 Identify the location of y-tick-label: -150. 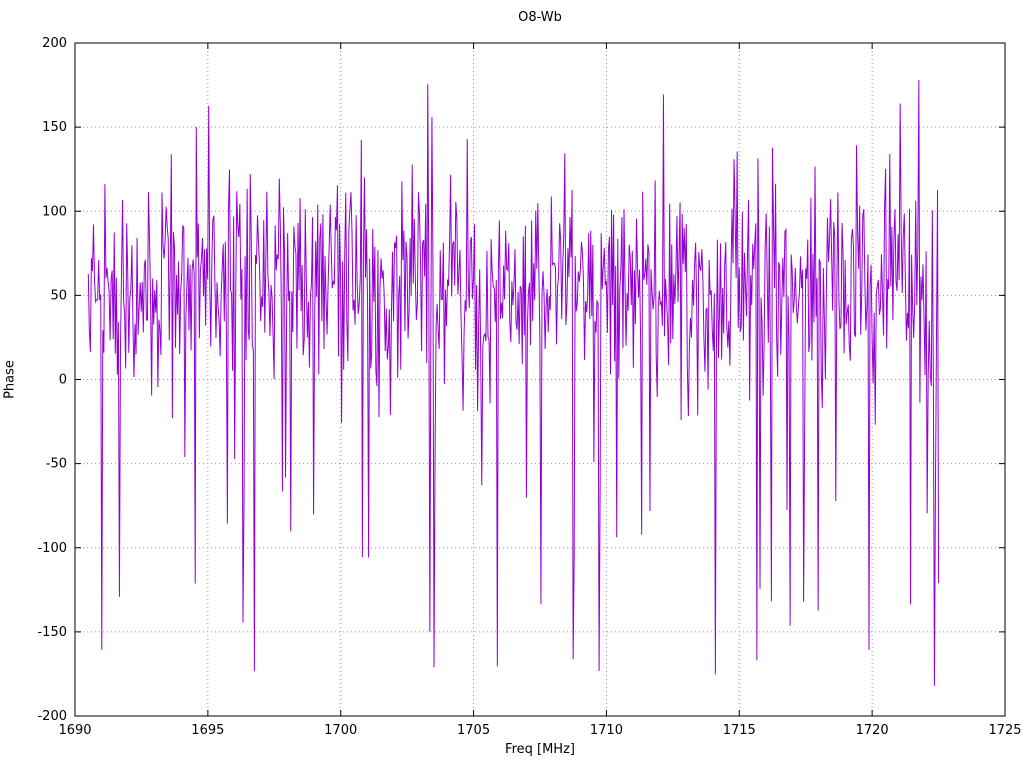
(52, 632).